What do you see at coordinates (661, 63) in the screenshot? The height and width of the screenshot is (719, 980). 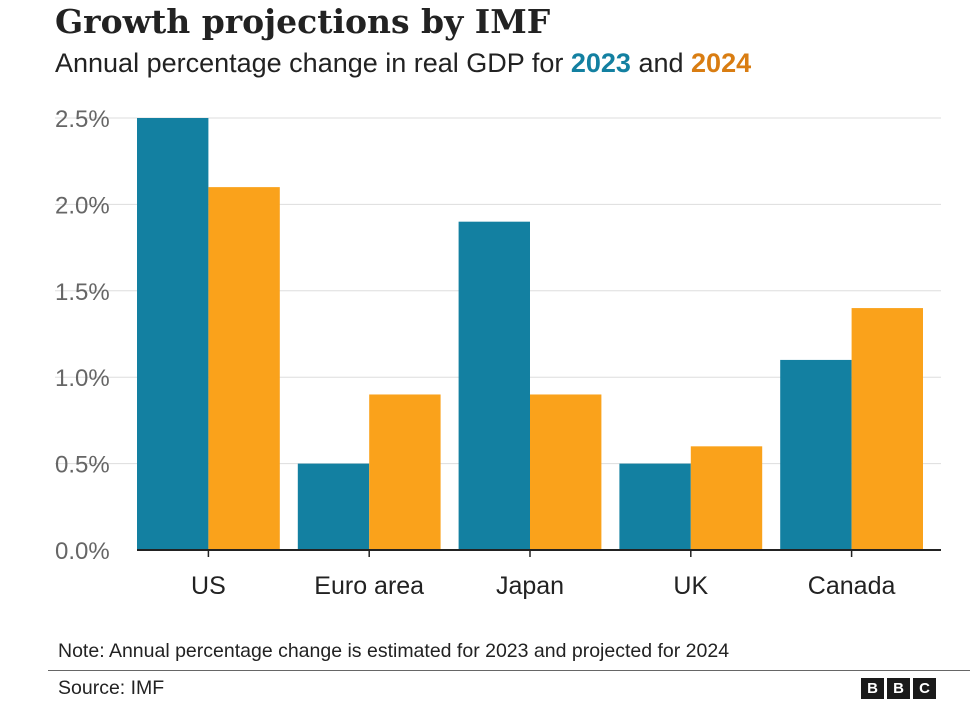 I see `subtitle-joiner: and` at bounding box center [661, 63].